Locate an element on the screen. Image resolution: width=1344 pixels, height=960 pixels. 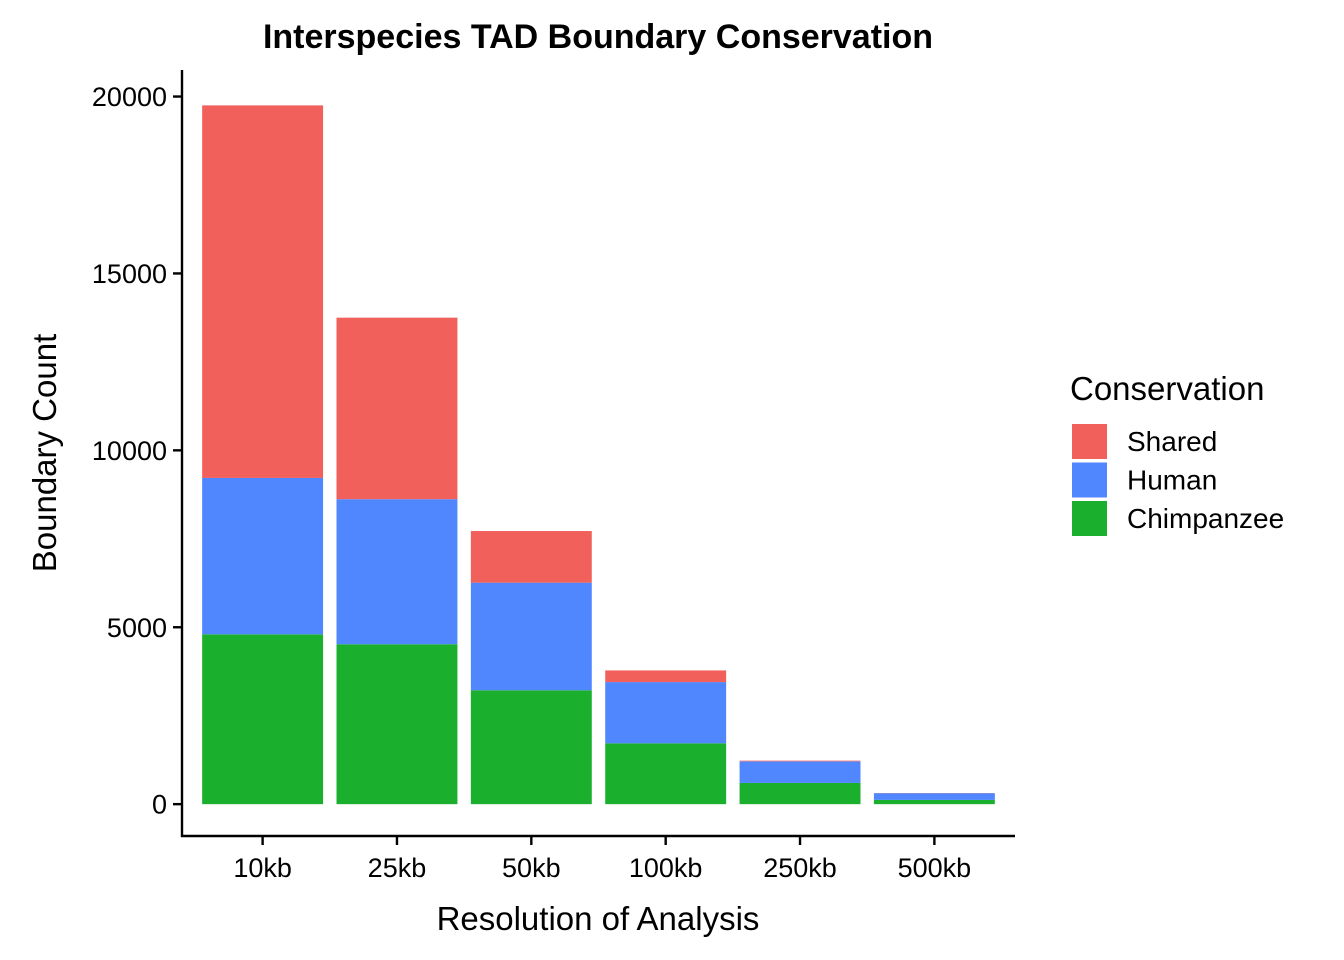
y-tick-label: 20000 is located at coordinates (129, 97).